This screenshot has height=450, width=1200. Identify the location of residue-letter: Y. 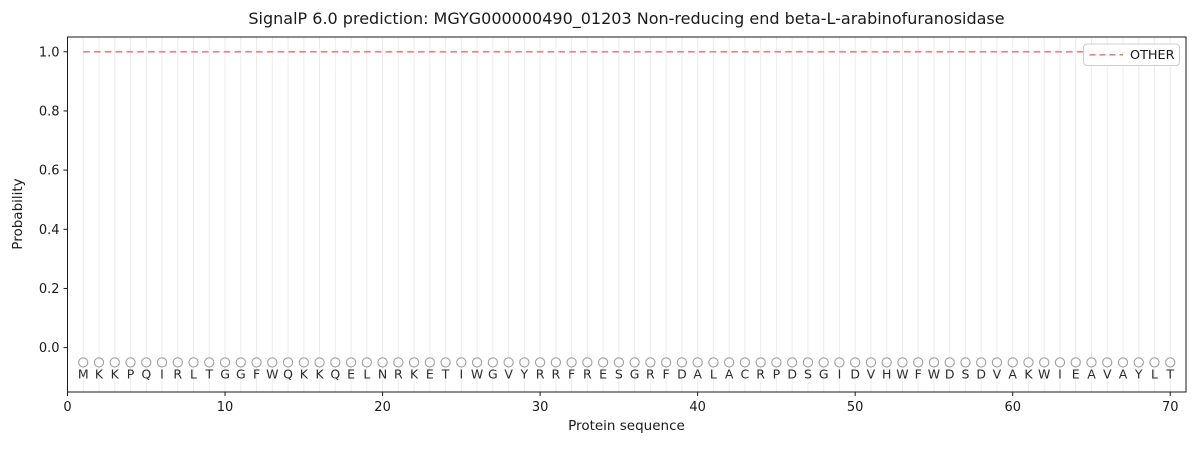
(1138, 374).